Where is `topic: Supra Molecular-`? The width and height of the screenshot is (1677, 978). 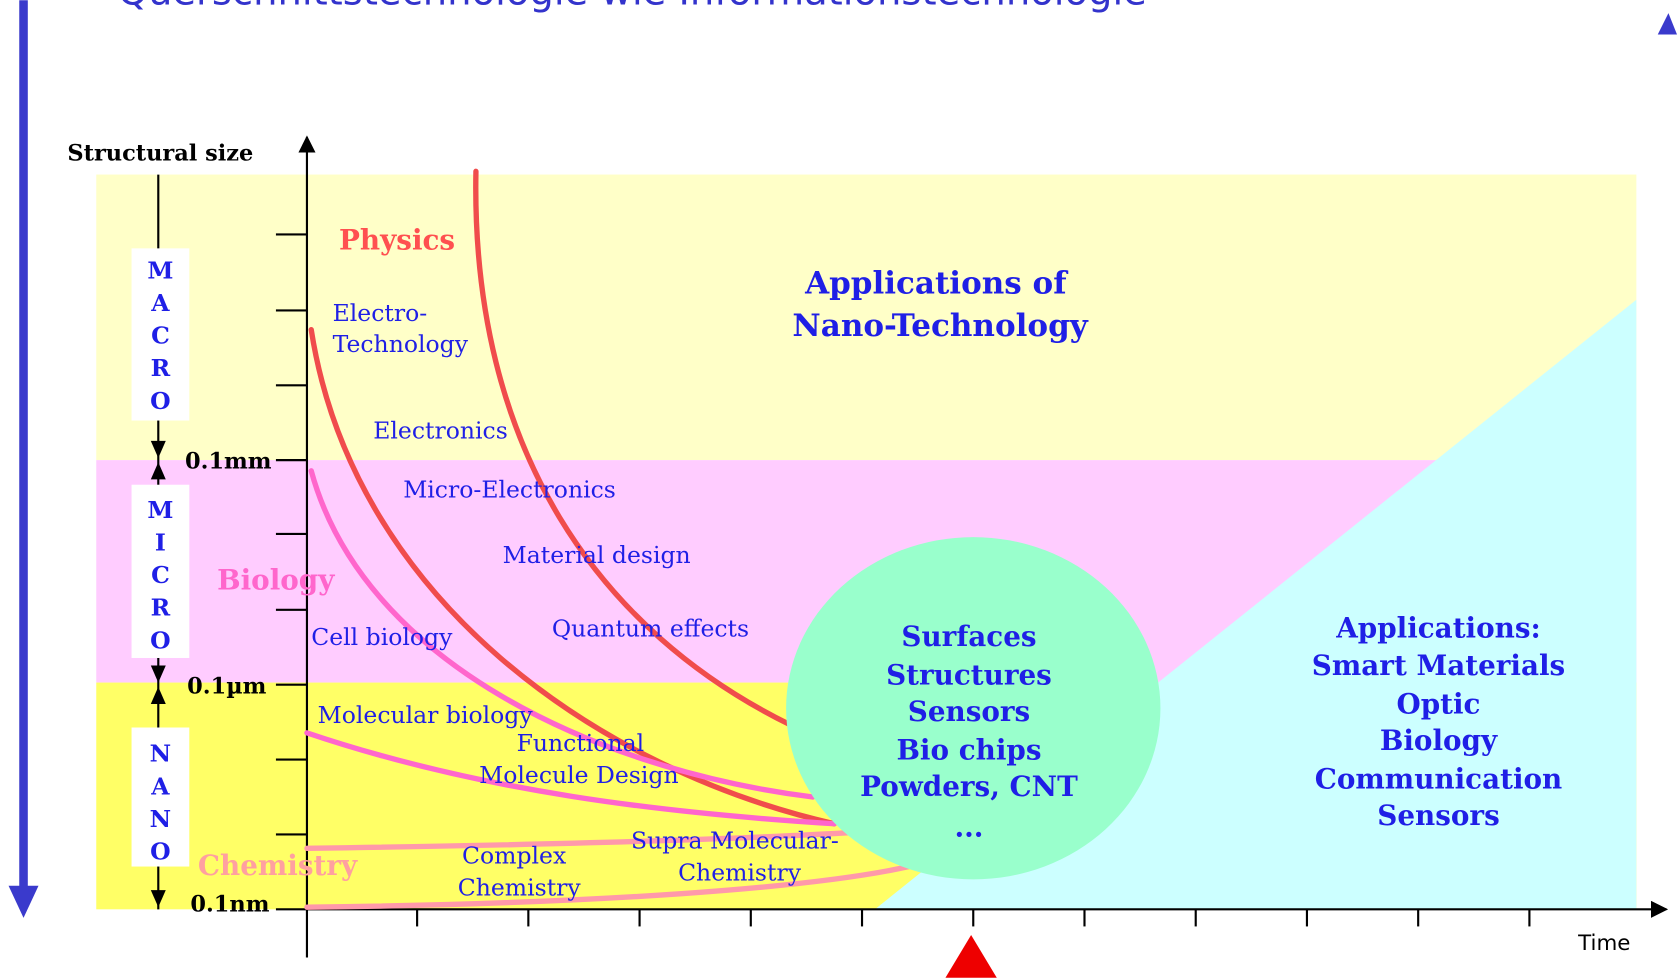 topic: Supra Molecular- is located at coordinates (735, 840).